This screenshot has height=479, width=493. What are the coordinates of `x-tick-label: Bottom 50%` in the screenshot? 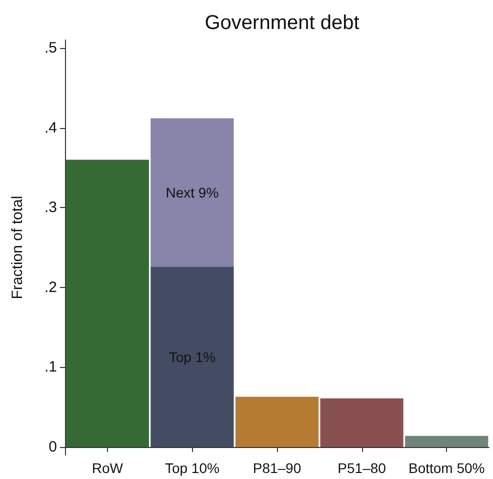 It's located at (446, 468).